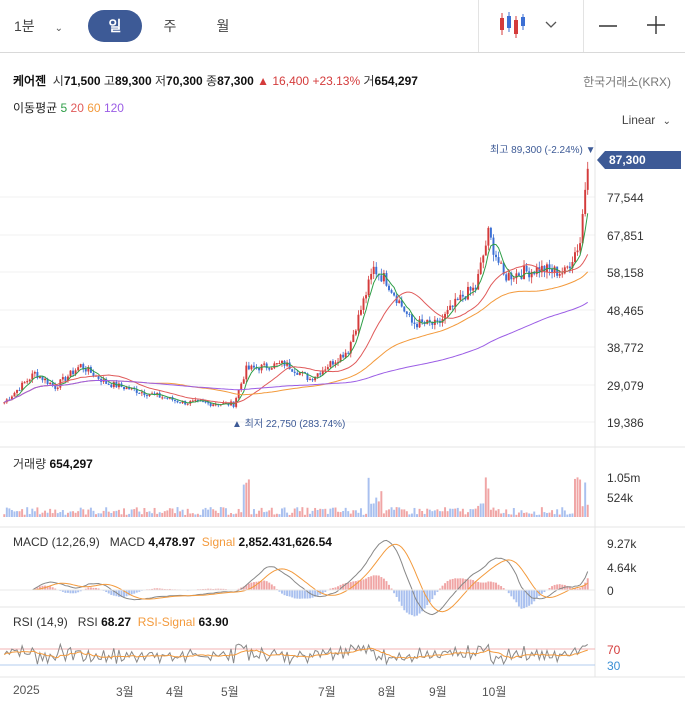 The image size is (685, 706). Describe the element at coordinates (115, 26) in the screenshot. I see `tab-day: 일` at that location.